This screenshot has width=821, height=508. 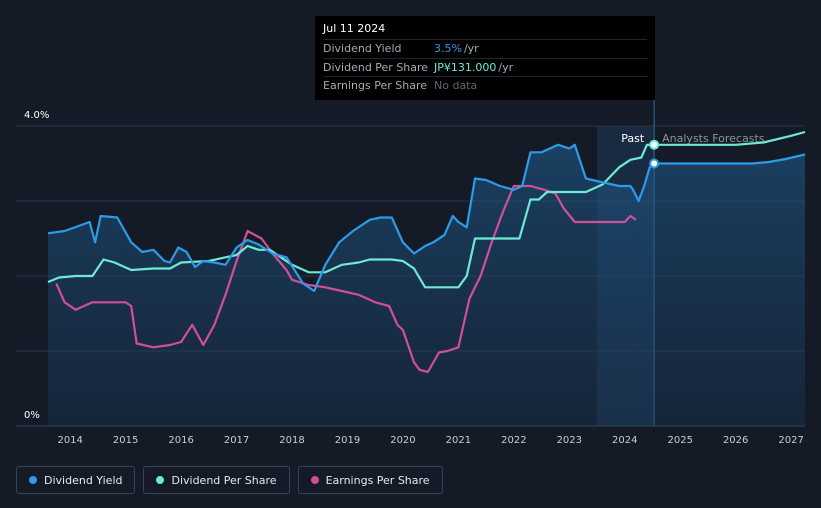 I want to click on forecast-label: Analysts Forecasts, so click(x=713, y=138).